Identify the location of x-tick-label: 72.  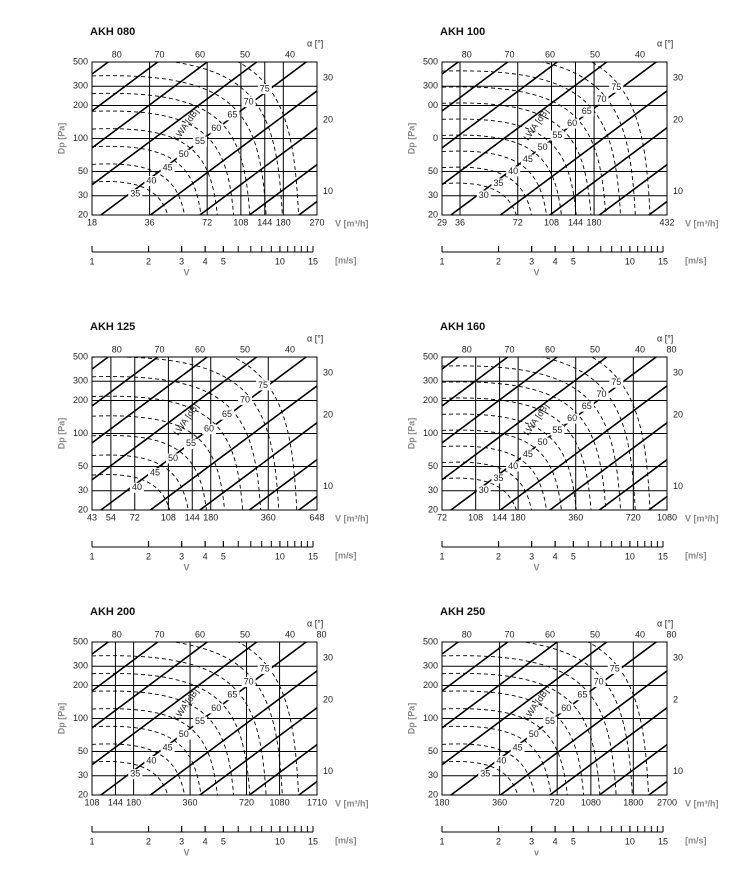
(442, 517).